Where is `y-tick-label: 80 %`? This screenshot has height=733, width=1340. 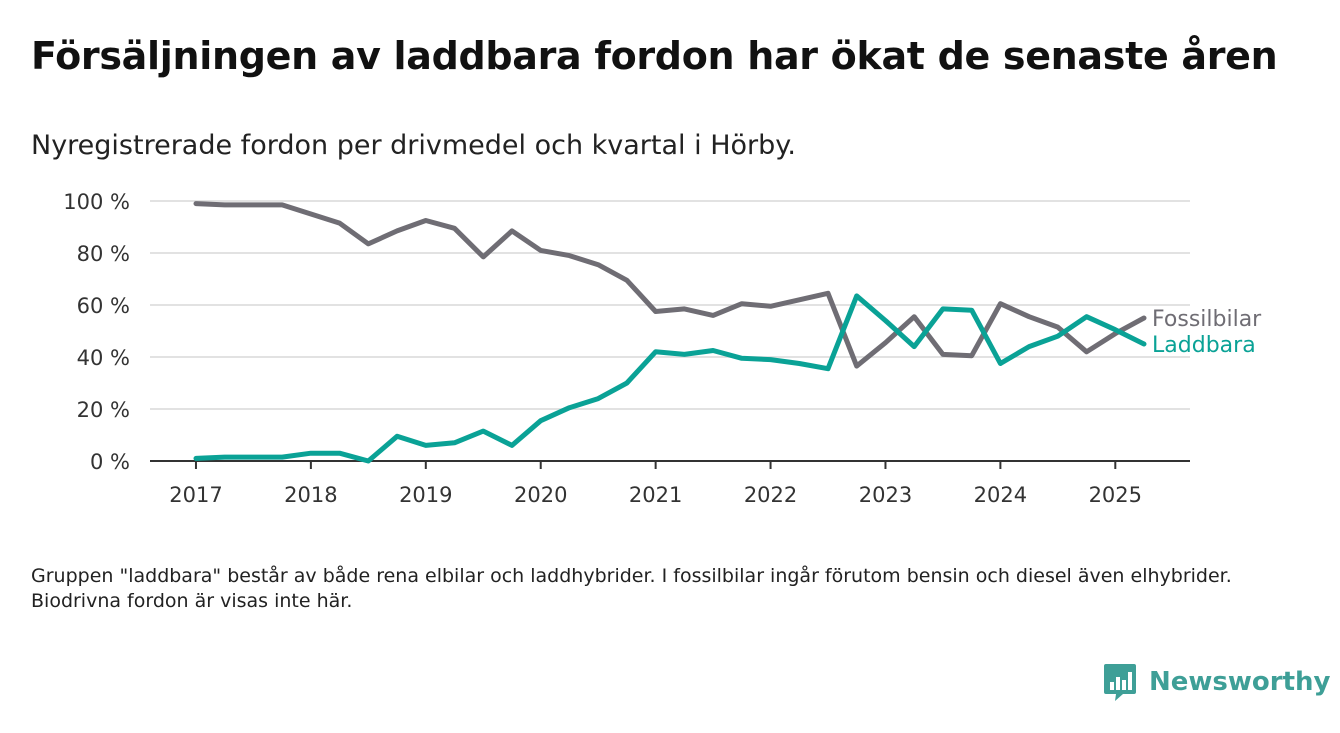 y-tick-label: 80 % is located at coordinates (103, 254).